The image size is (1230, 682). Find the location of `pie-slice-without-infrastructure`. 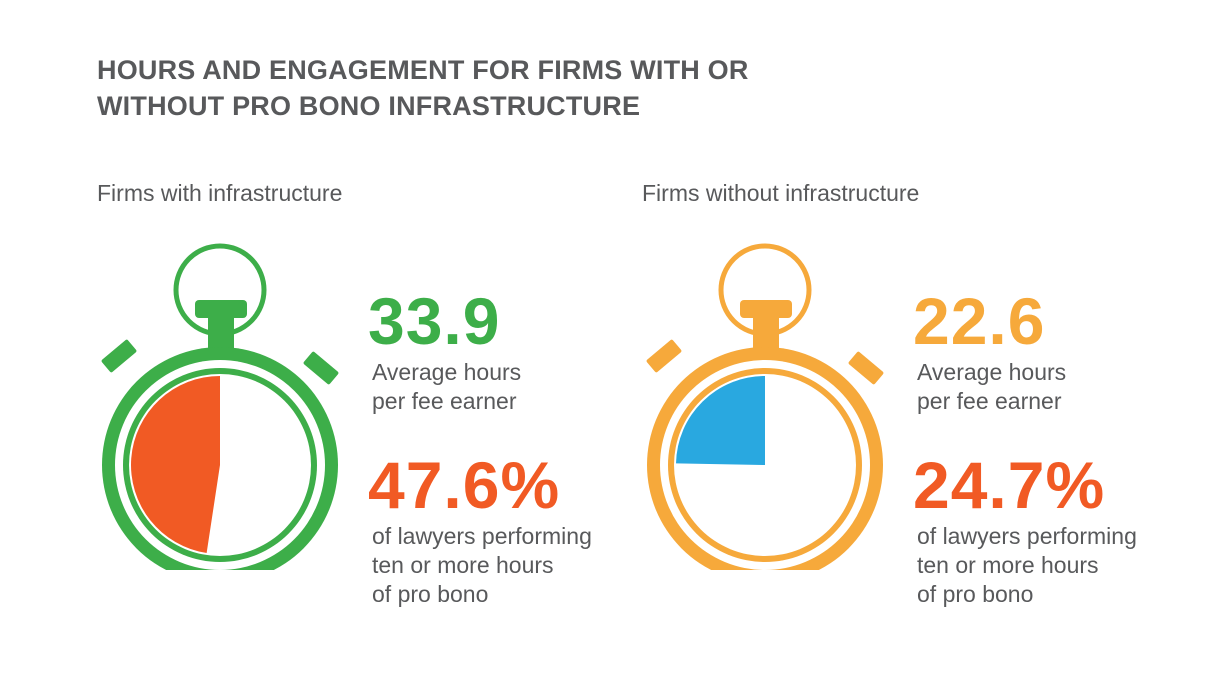

pie-slice-without-infrastructure is located at coordinates (720, 420).